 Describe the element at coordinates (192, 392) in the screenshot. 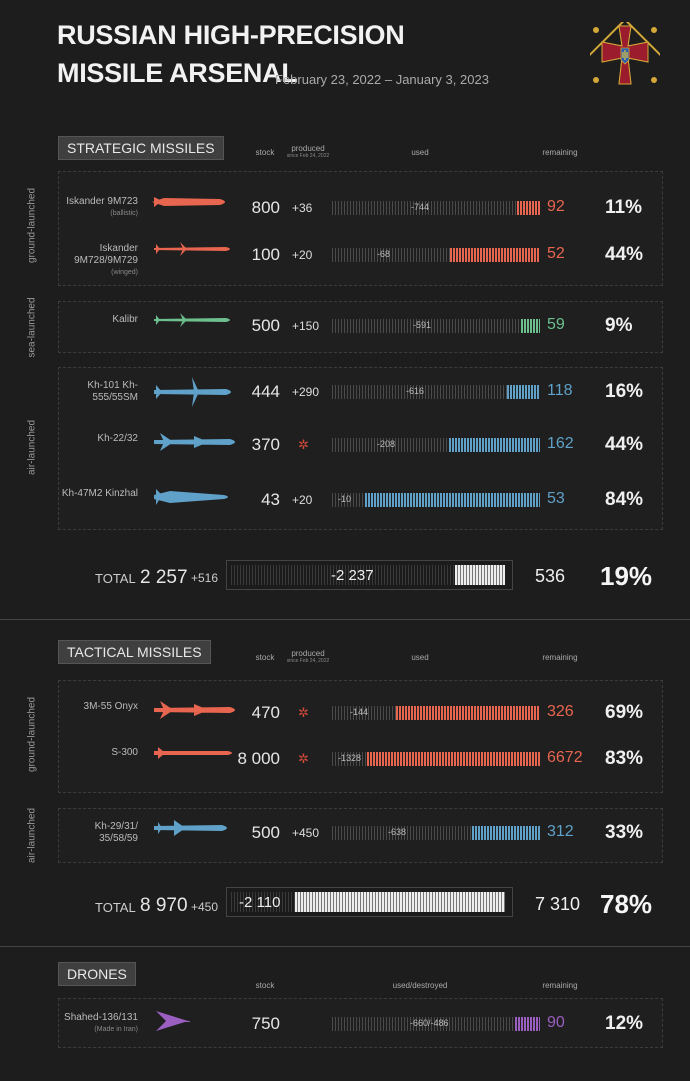

I see `air-launched-cruise-missile-icon` at that location.